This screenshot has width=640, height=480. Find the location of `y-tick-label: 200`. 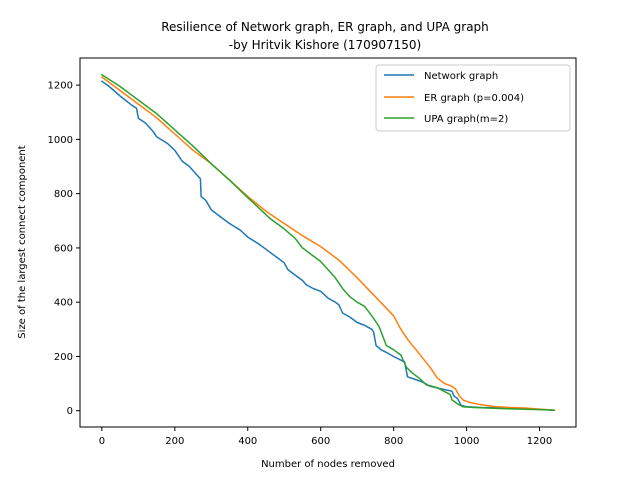

y-tick-label: 200 is located at coordinates (63, 357).